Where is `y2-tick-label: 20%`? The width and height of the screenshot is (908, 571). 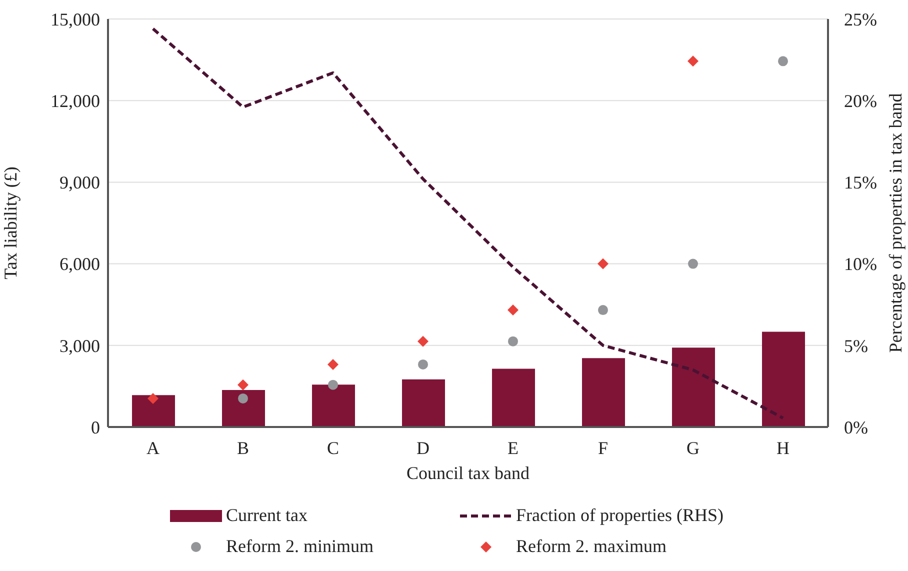 y2-tick-label: 20% is located at coordinates (860, 100).